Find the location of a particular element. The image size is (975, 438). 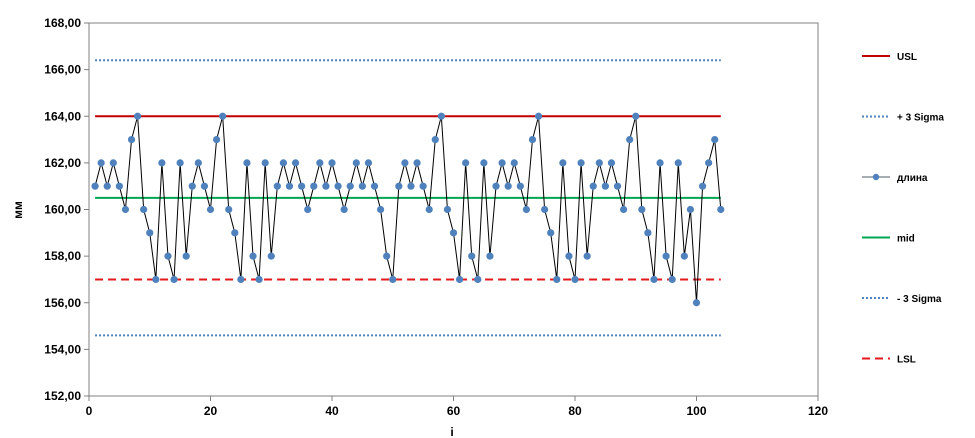

y-axis-title: мм is located at coordinates (18, 210).